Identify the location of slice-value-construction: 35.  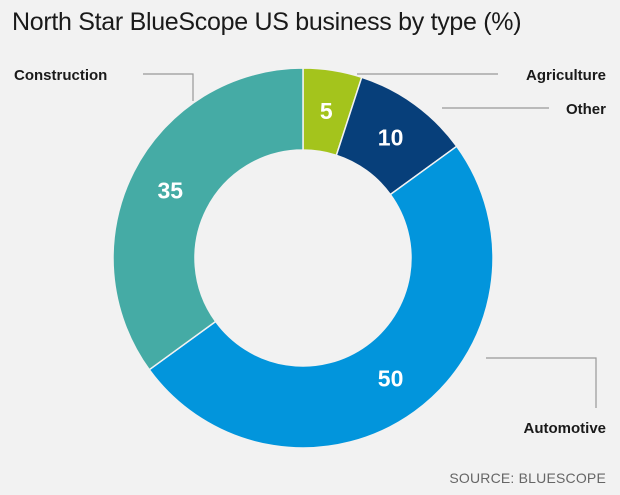
(170, 190).